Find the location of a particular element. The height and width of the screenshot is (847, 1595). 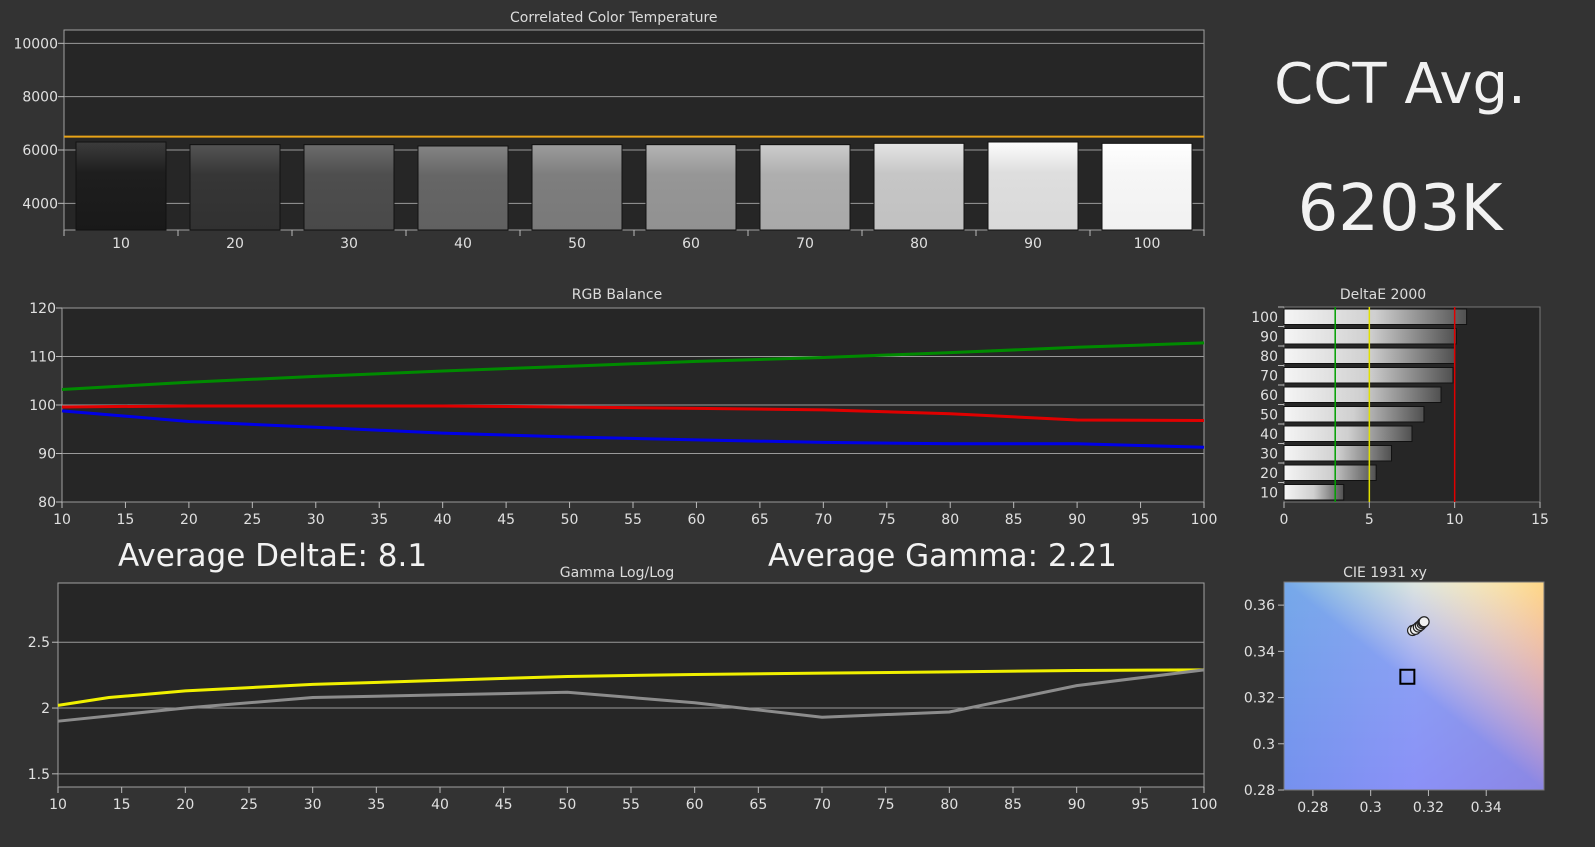

rgb-xtick-label: 95 is located at coordinates (1141, 520).